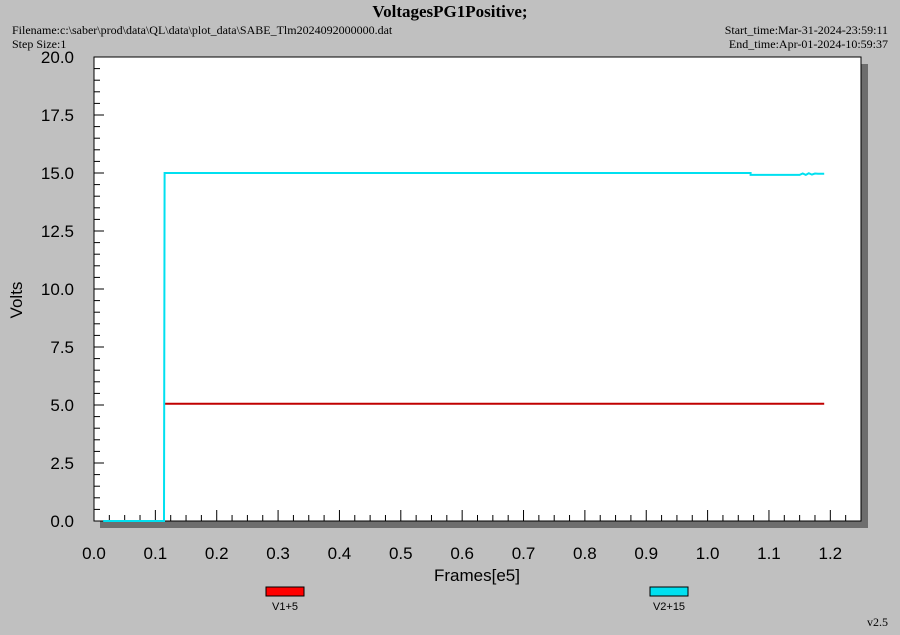 The height and width of the screenshot is (635, 900). What do you see at coordinates (62, 405) in the screenshot?
I see `y-tick-label: 5.0` at bounding box center [62, 405].